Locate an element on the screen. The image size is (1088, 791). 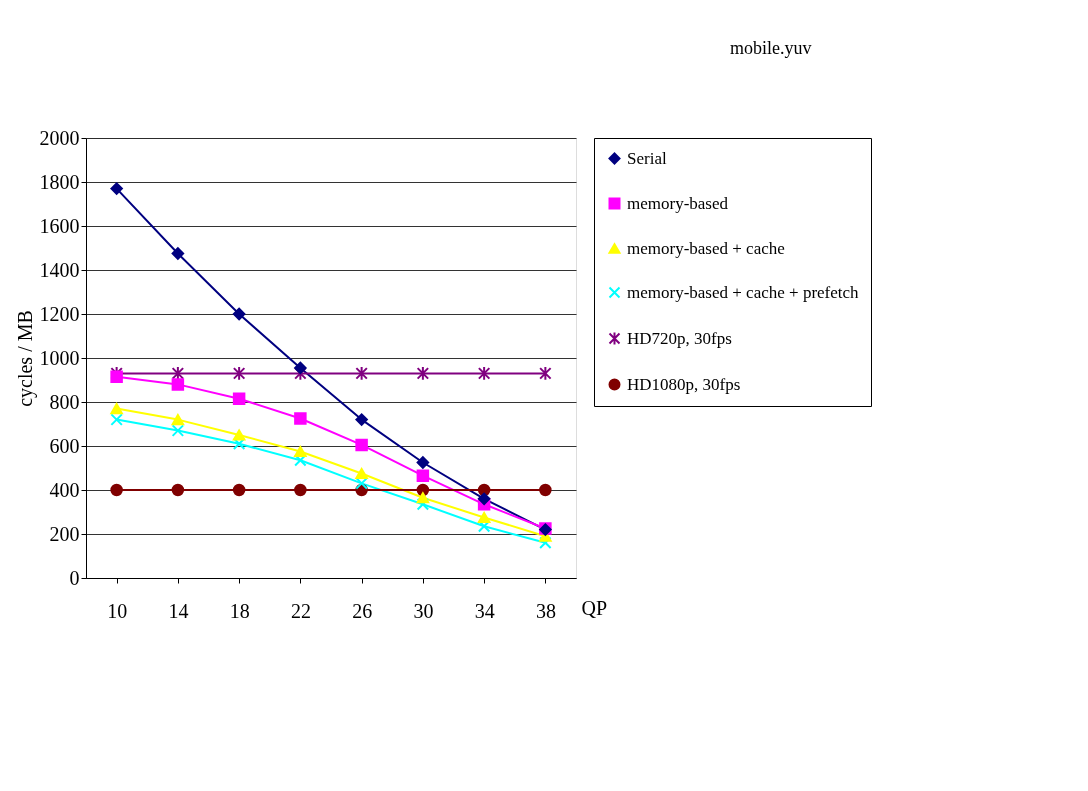
legend-label: HD720p, 30fps is located at coordinates (679, 338).